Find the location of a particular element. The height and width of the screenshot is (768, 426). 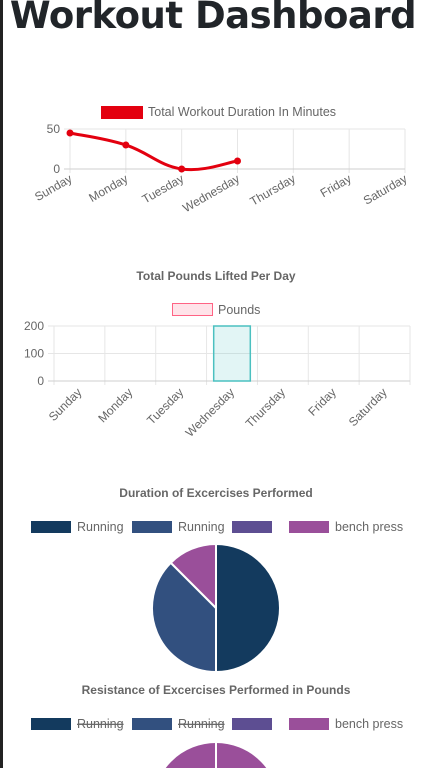

legend-label-duration: Total Workout Duration In Minutes is located at coordinates (242, 112).